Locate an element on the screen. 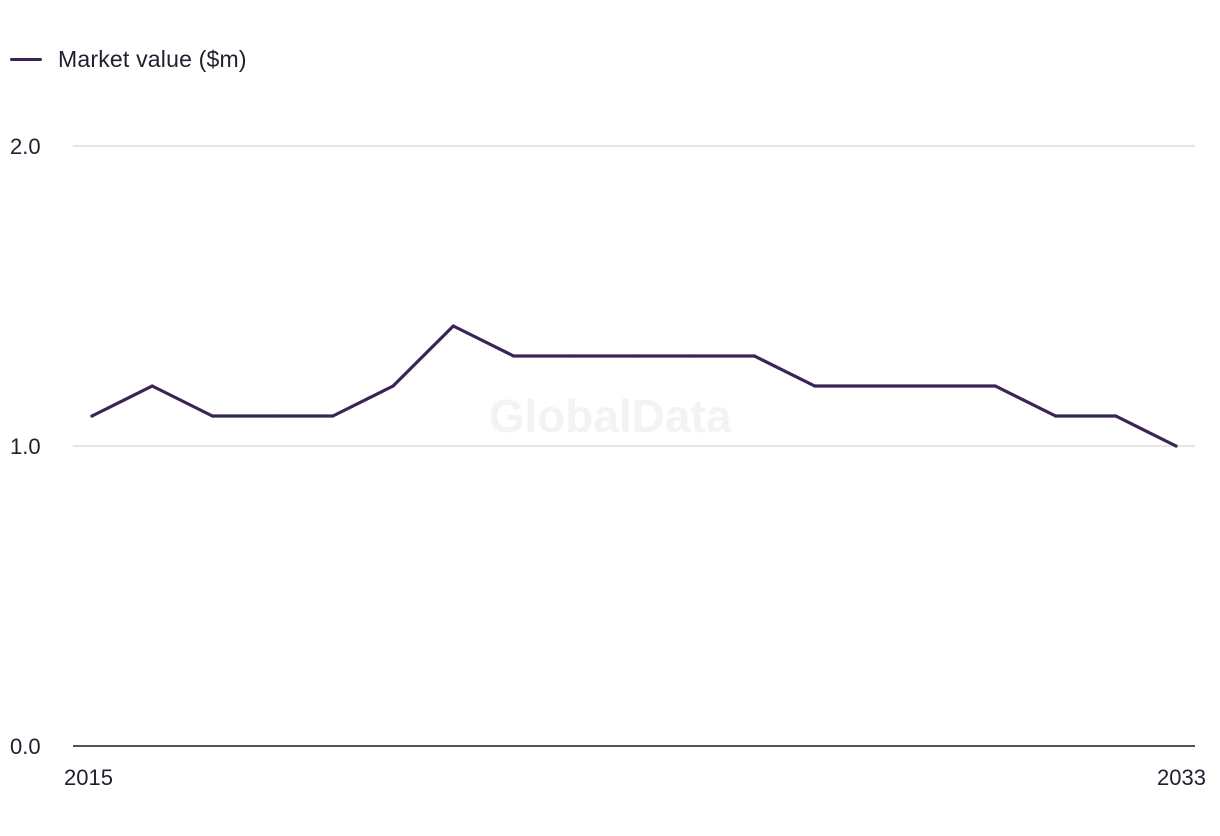  x-tick-label: 2033 is located at coordinates (1181, 777).